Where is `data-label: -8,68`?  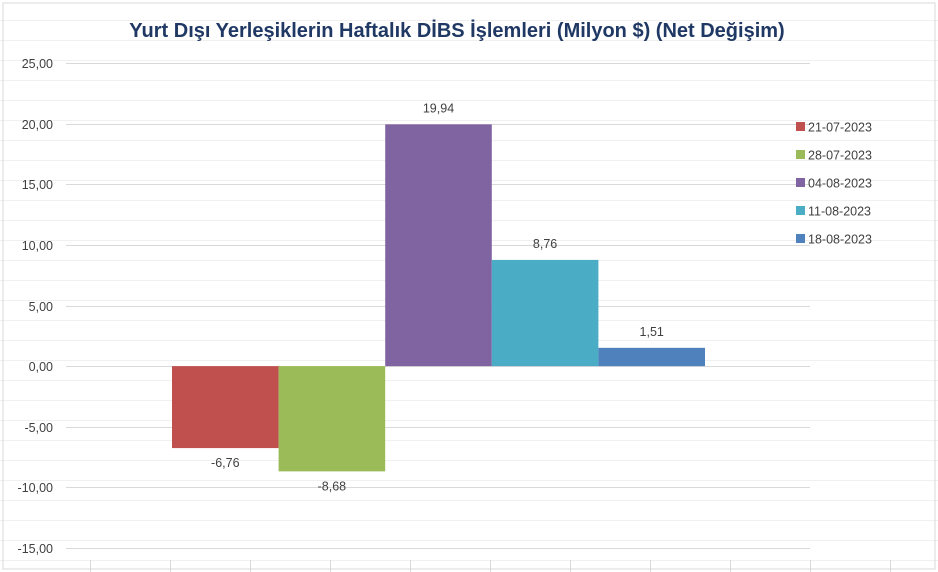
data-label: -8,68 is located at coordinates (332, 486).